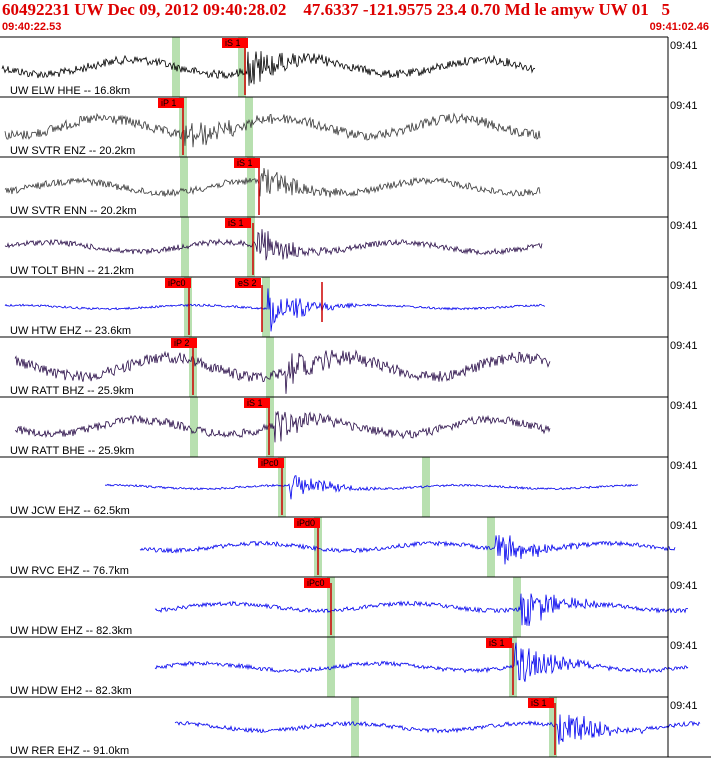 This screenshot has width=711, height=758. Describe the element at coordinates (71, 631) in the screenshot. I see `station-label: UW HDW EHZ -- 82.3km` at that location.